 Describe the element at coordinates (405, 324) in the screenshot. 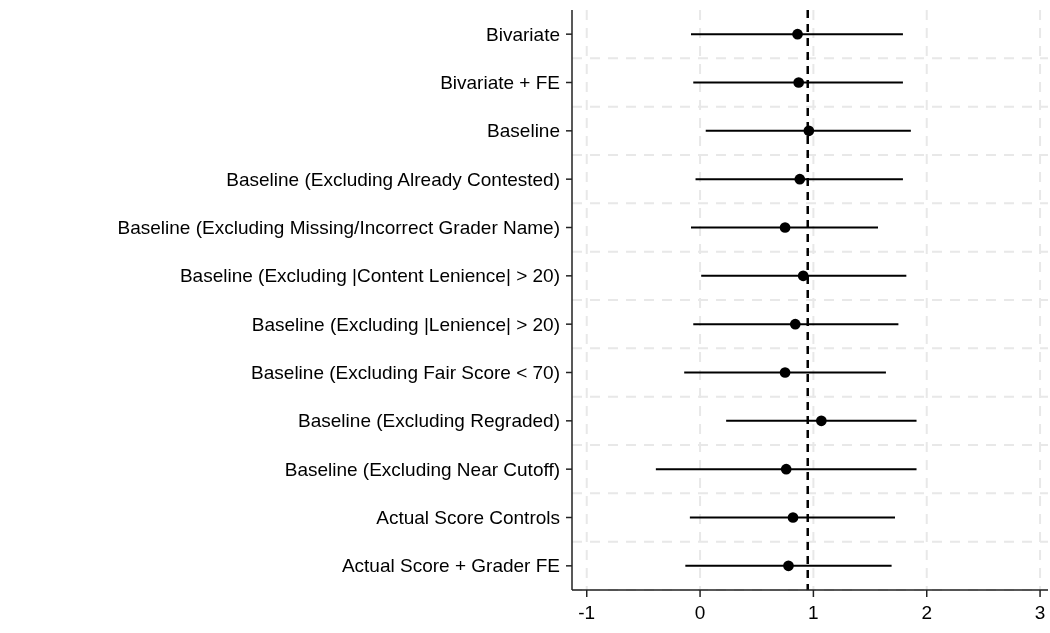

I see `y-tick-label: Baseline (Excluding |Lenience| > 20)` at that location.